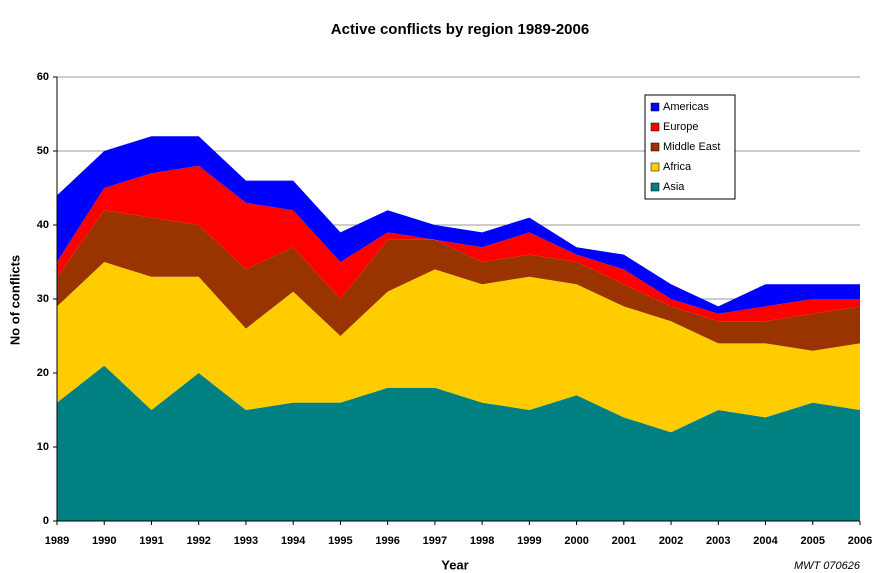  I want to click on x-tick-label: 1991, so click(151, 541).